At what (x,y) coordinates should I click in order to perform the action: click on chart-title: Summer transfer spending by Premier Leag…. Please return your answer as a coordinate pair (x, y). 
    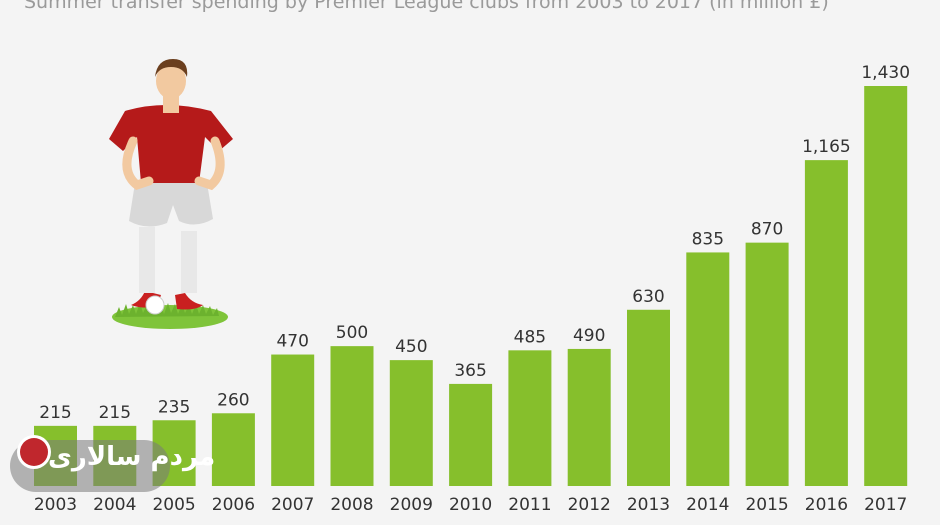
    Looking at the image, I should click on (426, 6).